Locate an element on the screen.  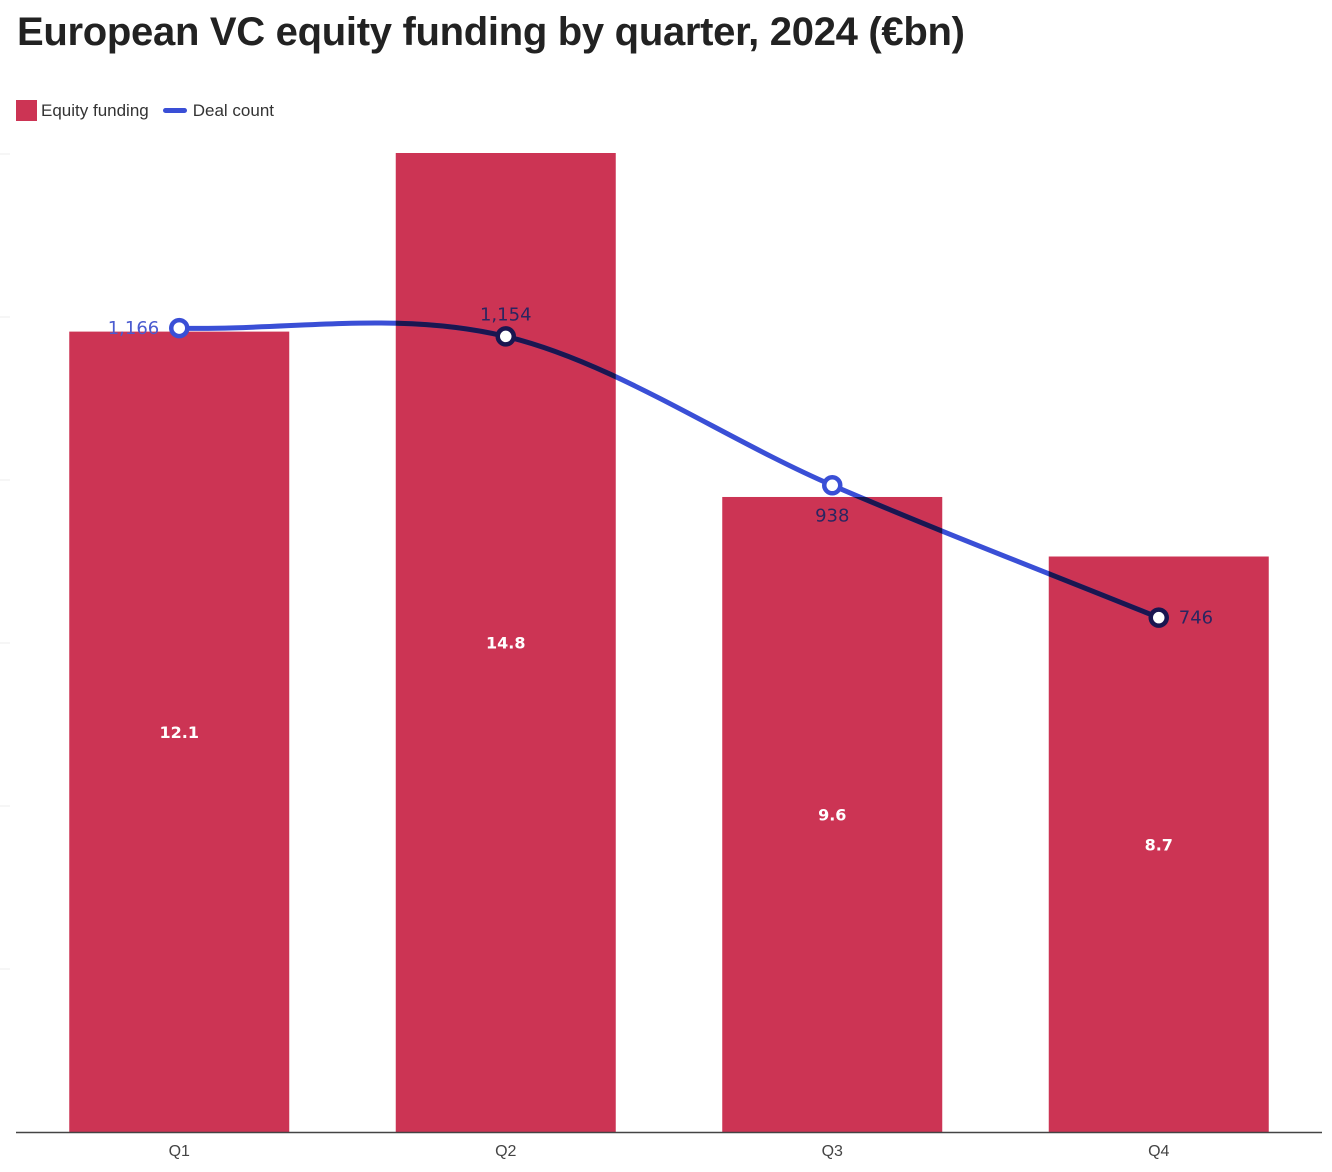
bar-value-label: 8.7 is located at coordinates (1159, 844).